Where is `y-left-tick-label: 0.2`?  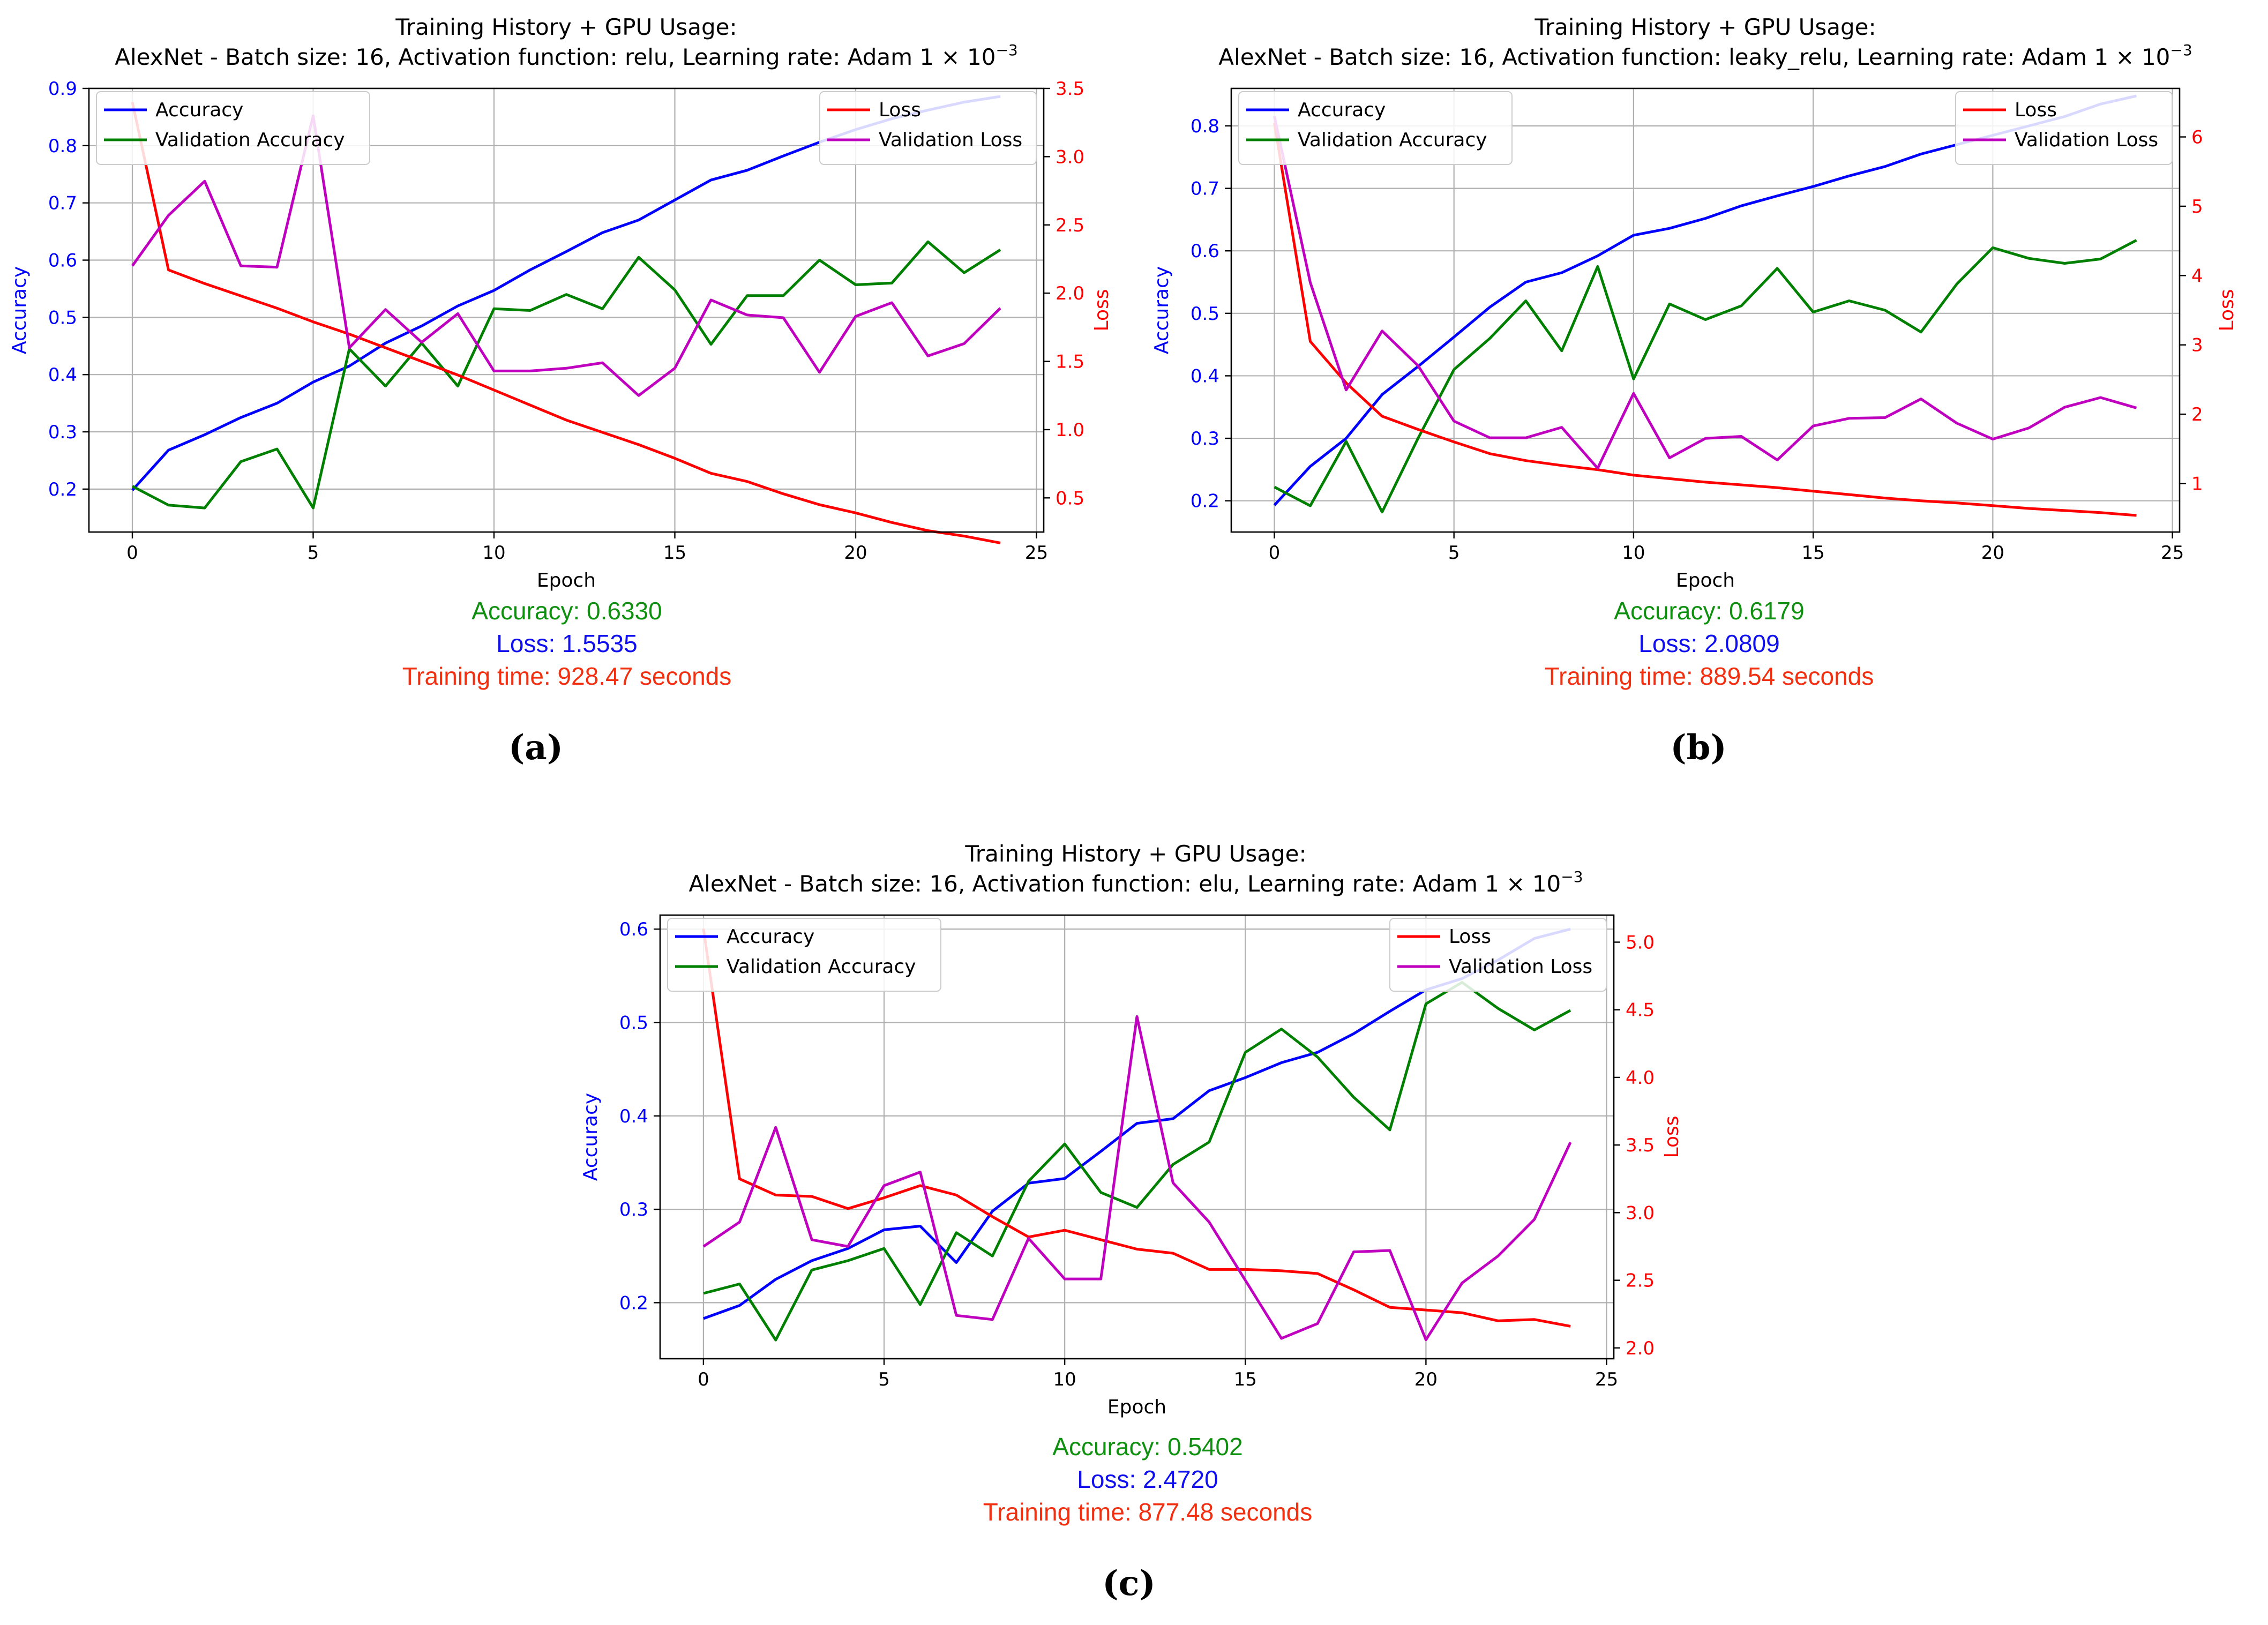
y-left-tick-label: 0.2 is located at coordinates (1205, 501).